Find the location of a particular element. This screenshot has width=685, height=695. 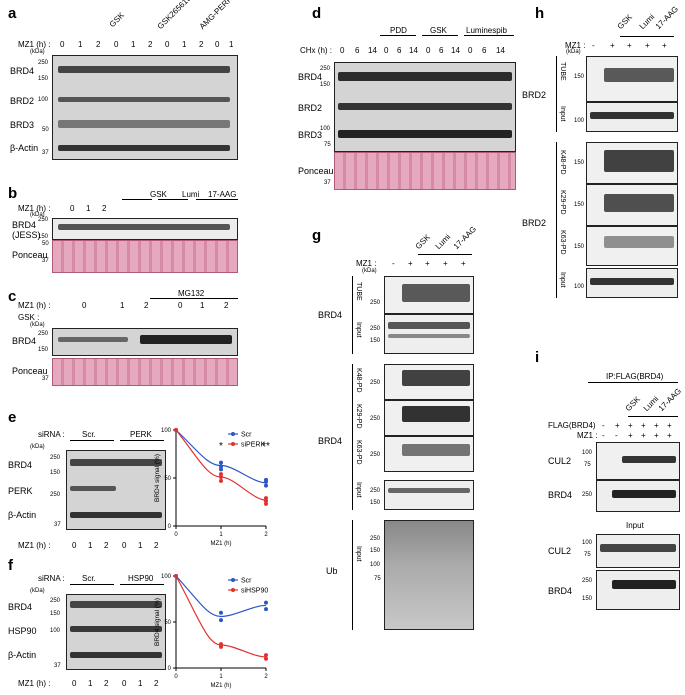

a-brd3-label: BRD3 is located at coordinates (22, 125).